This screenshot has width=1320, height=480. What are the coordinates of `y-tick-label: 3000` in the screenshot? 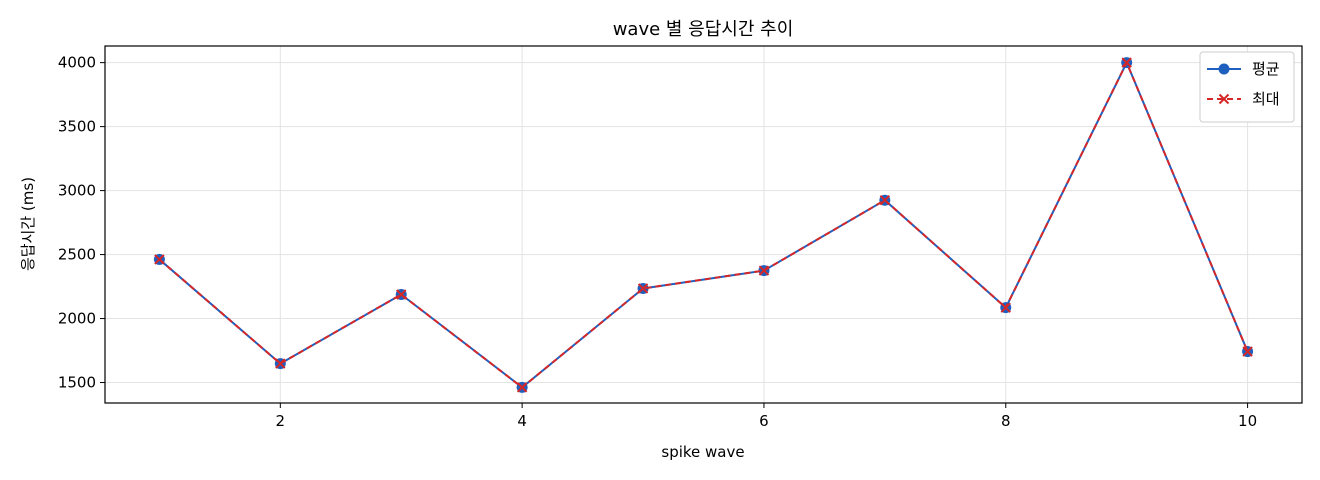 It's located at (77, 191).